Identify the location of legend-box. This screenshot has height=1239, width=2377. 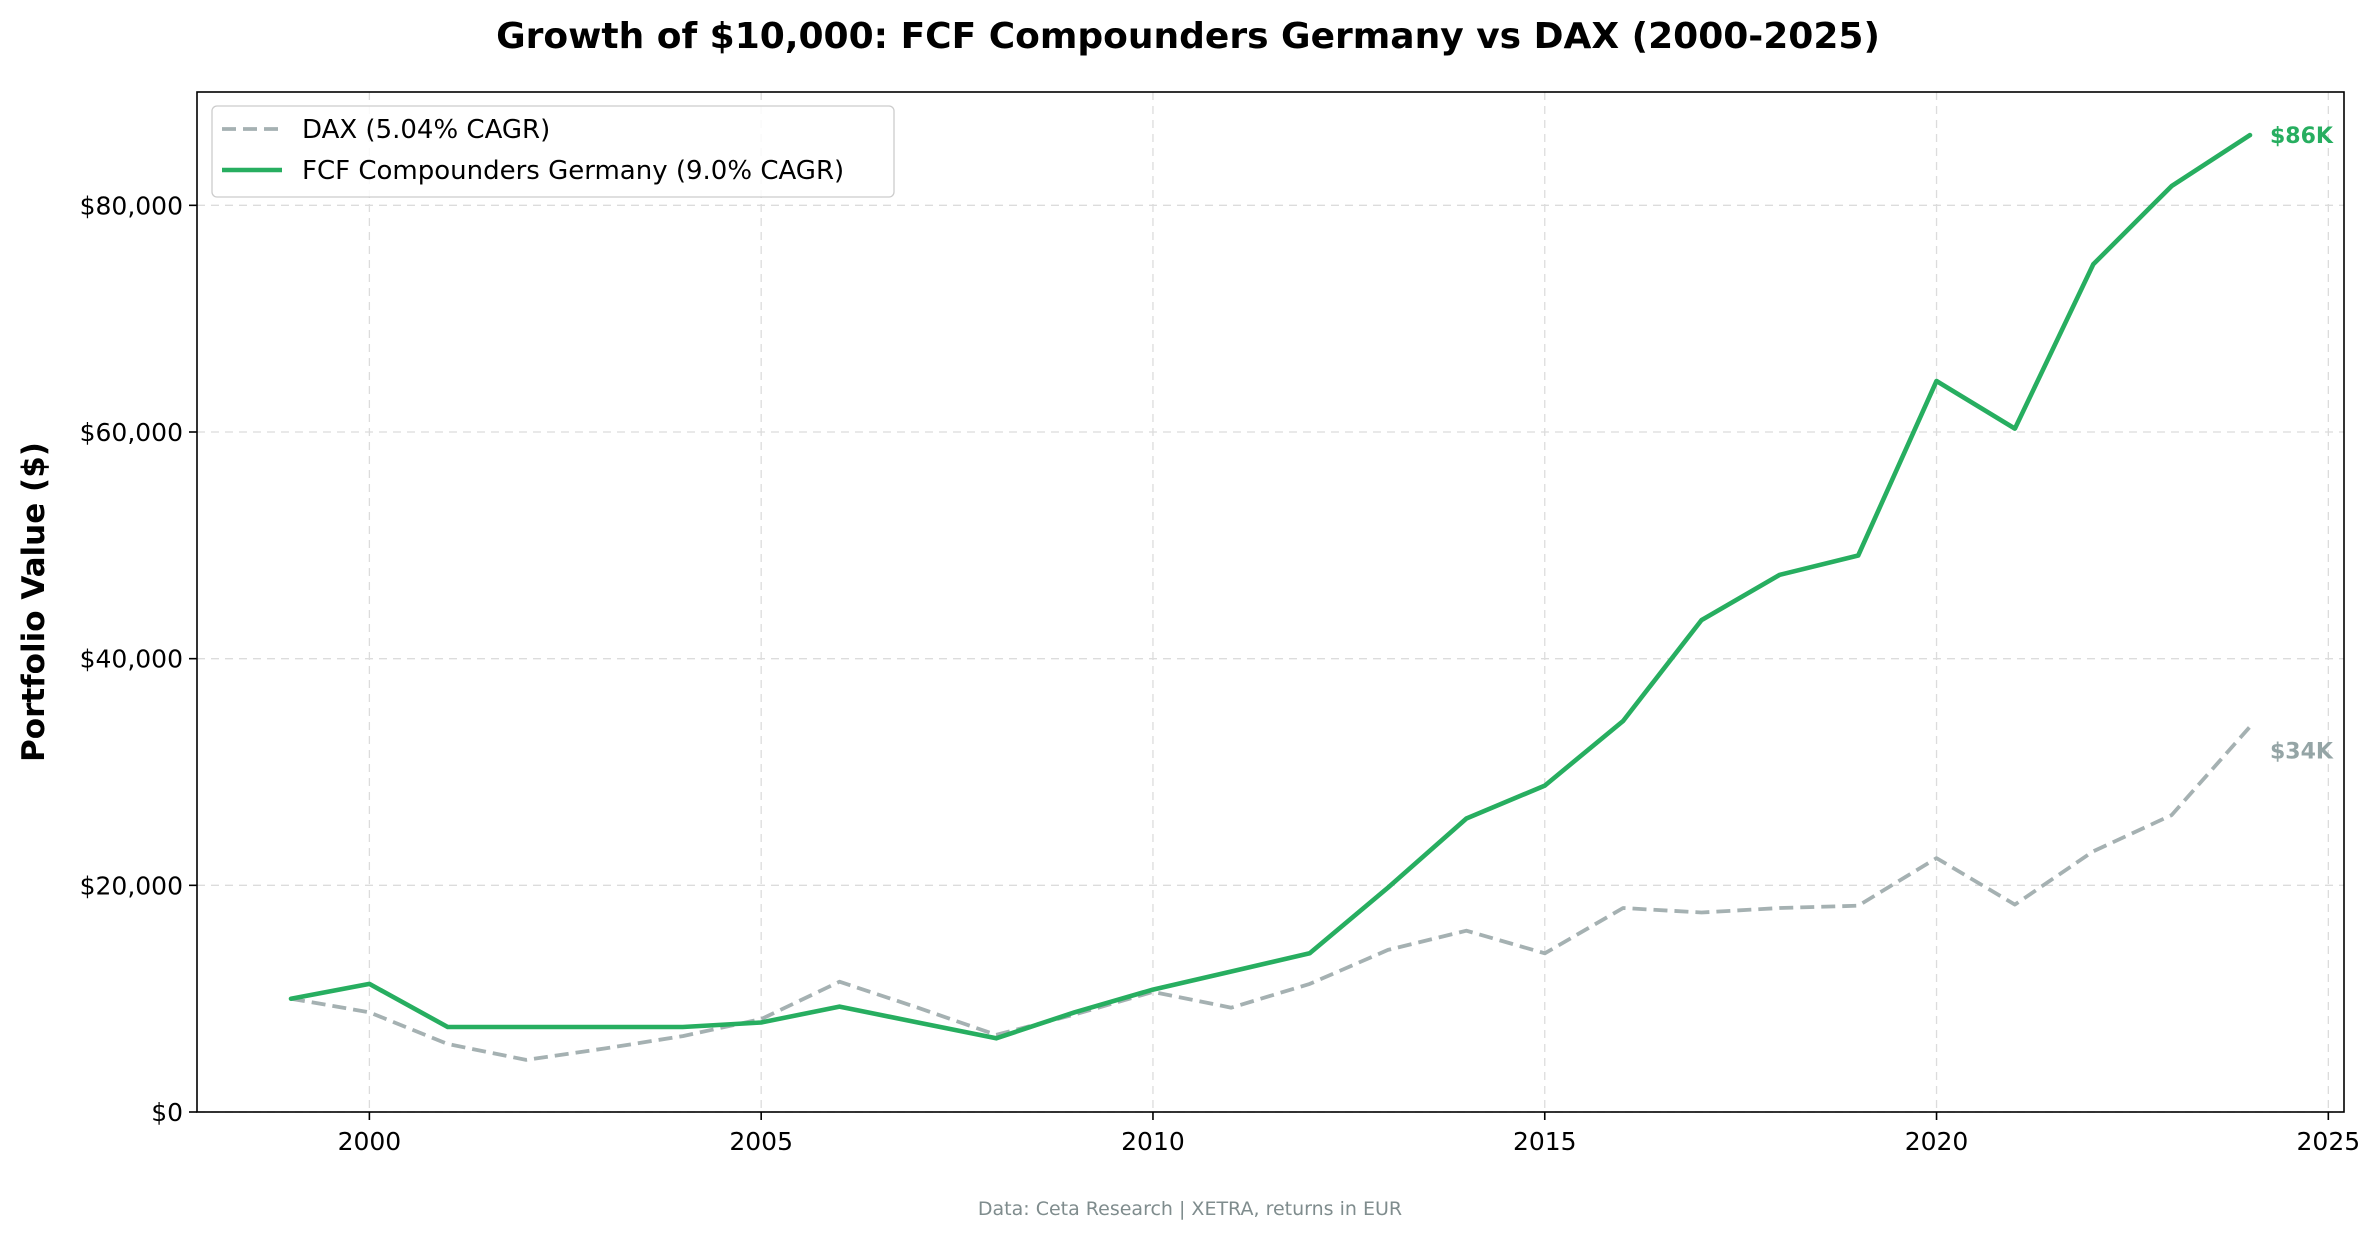
(553, 151).